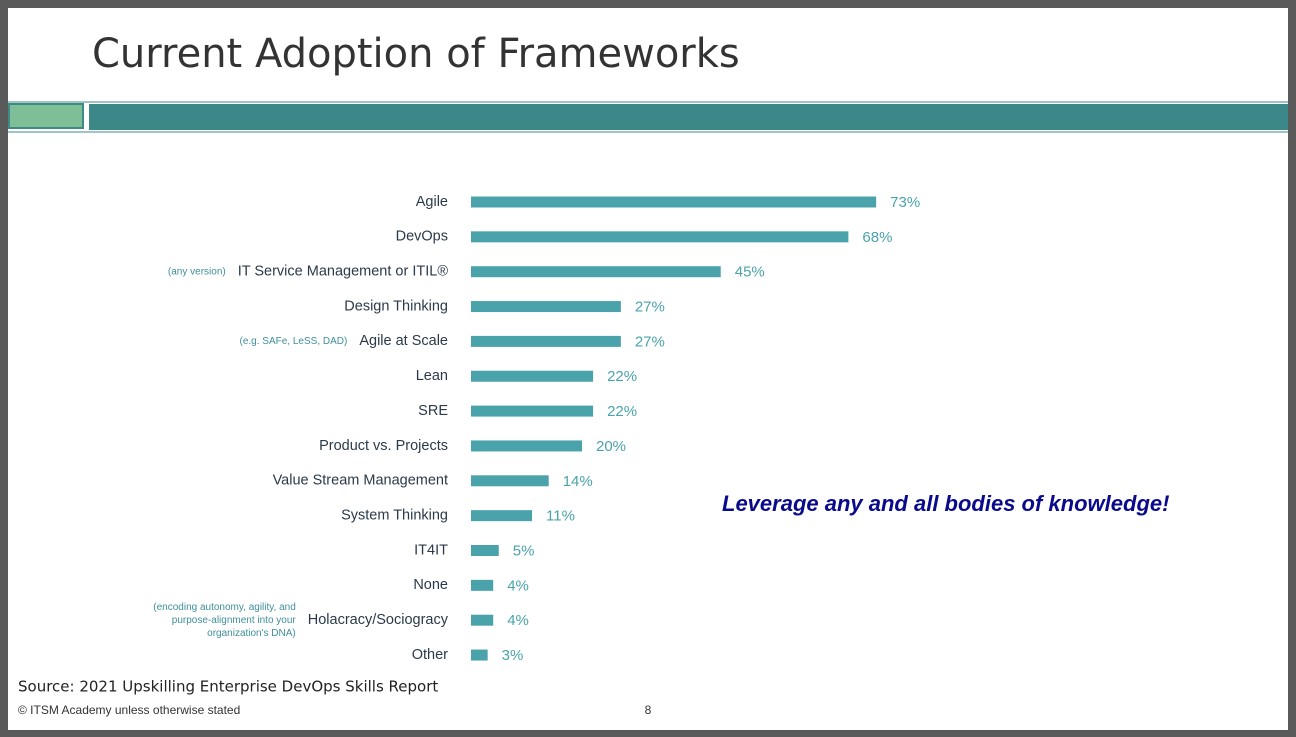 Image resolution: width=1296 pixels, height=737 pixels. What do you see at coordinates (224, 607) in the screenshot?
I see `category-note: (encoding autonomy, agility, and` at bounding box center [224, 607].